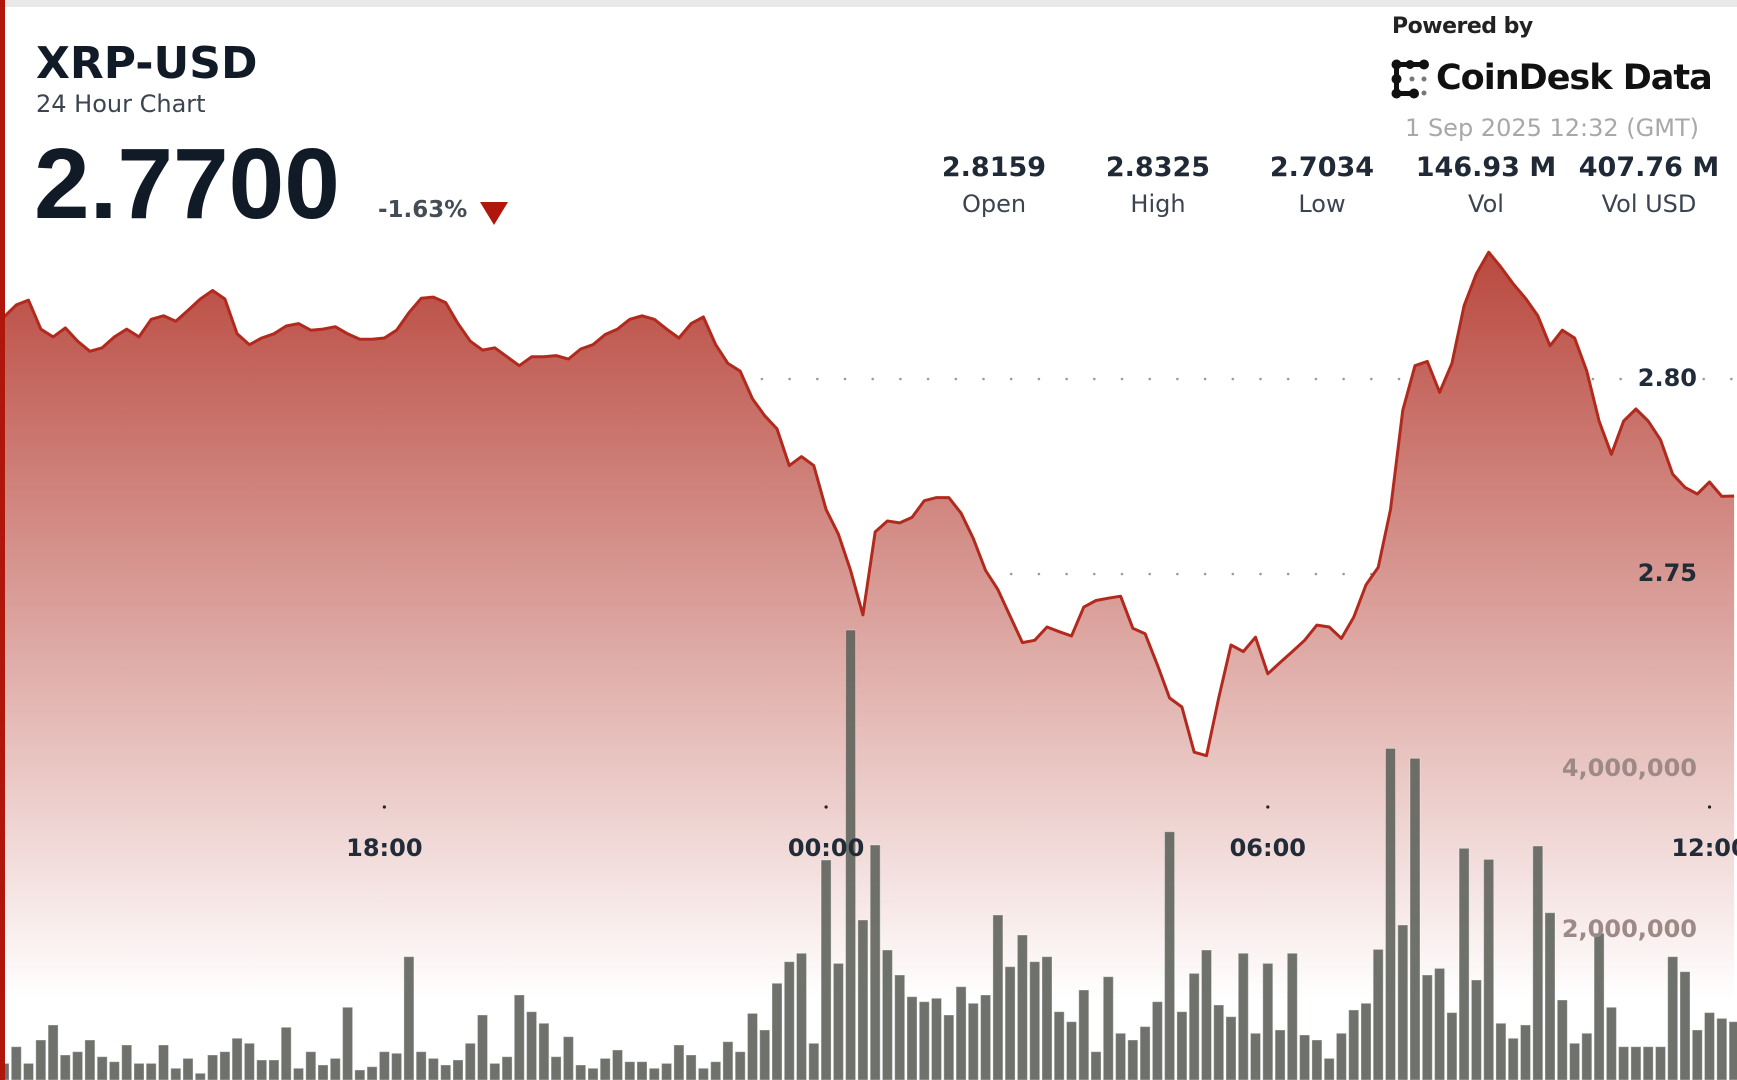 The image size is (1737, 1080). What do you see at coordinates (1158, 185) in the screenshot?
I see `stat-high: 2.8325 High` at bounding box center [1158, 185].